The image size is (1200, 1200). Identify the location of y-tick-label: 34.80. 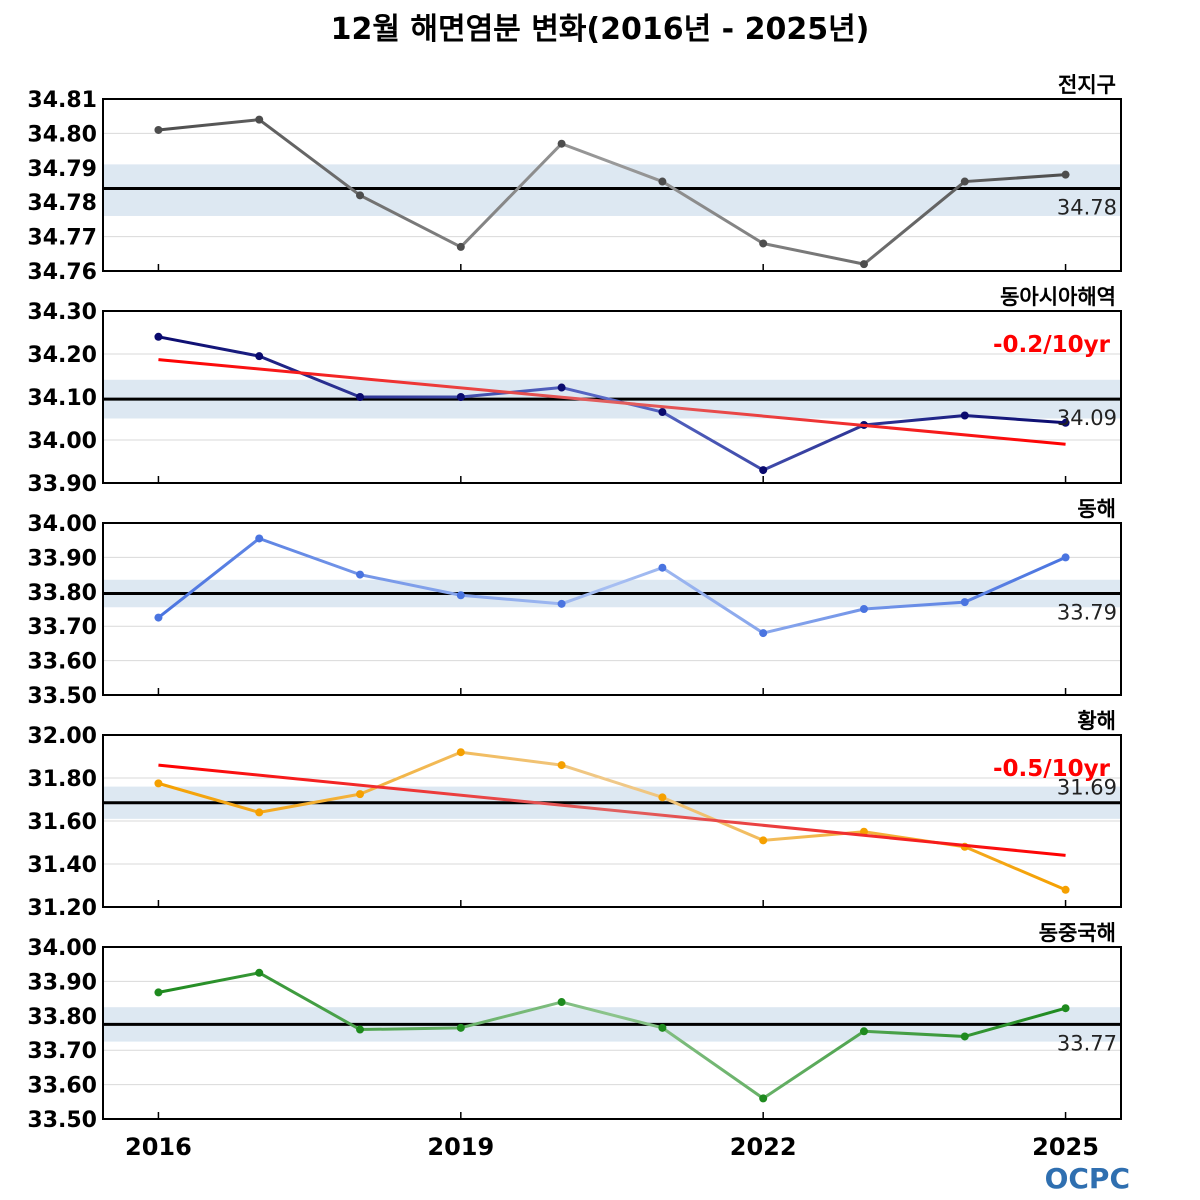
(62, 134).